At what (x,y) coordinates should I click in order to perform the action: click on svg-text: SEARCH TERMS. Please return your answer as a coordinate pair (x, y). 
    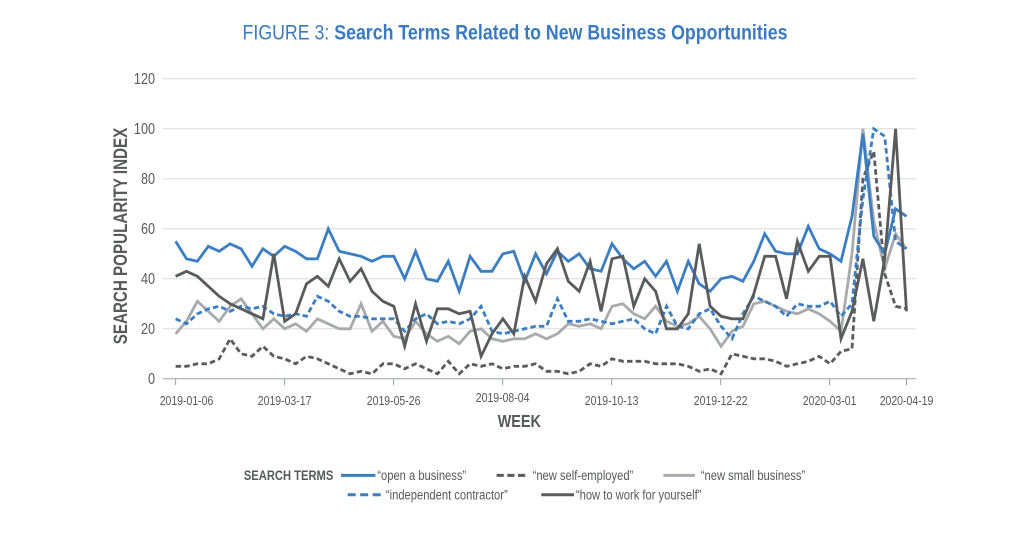
    Looking at the image, I should click on (288, 475).